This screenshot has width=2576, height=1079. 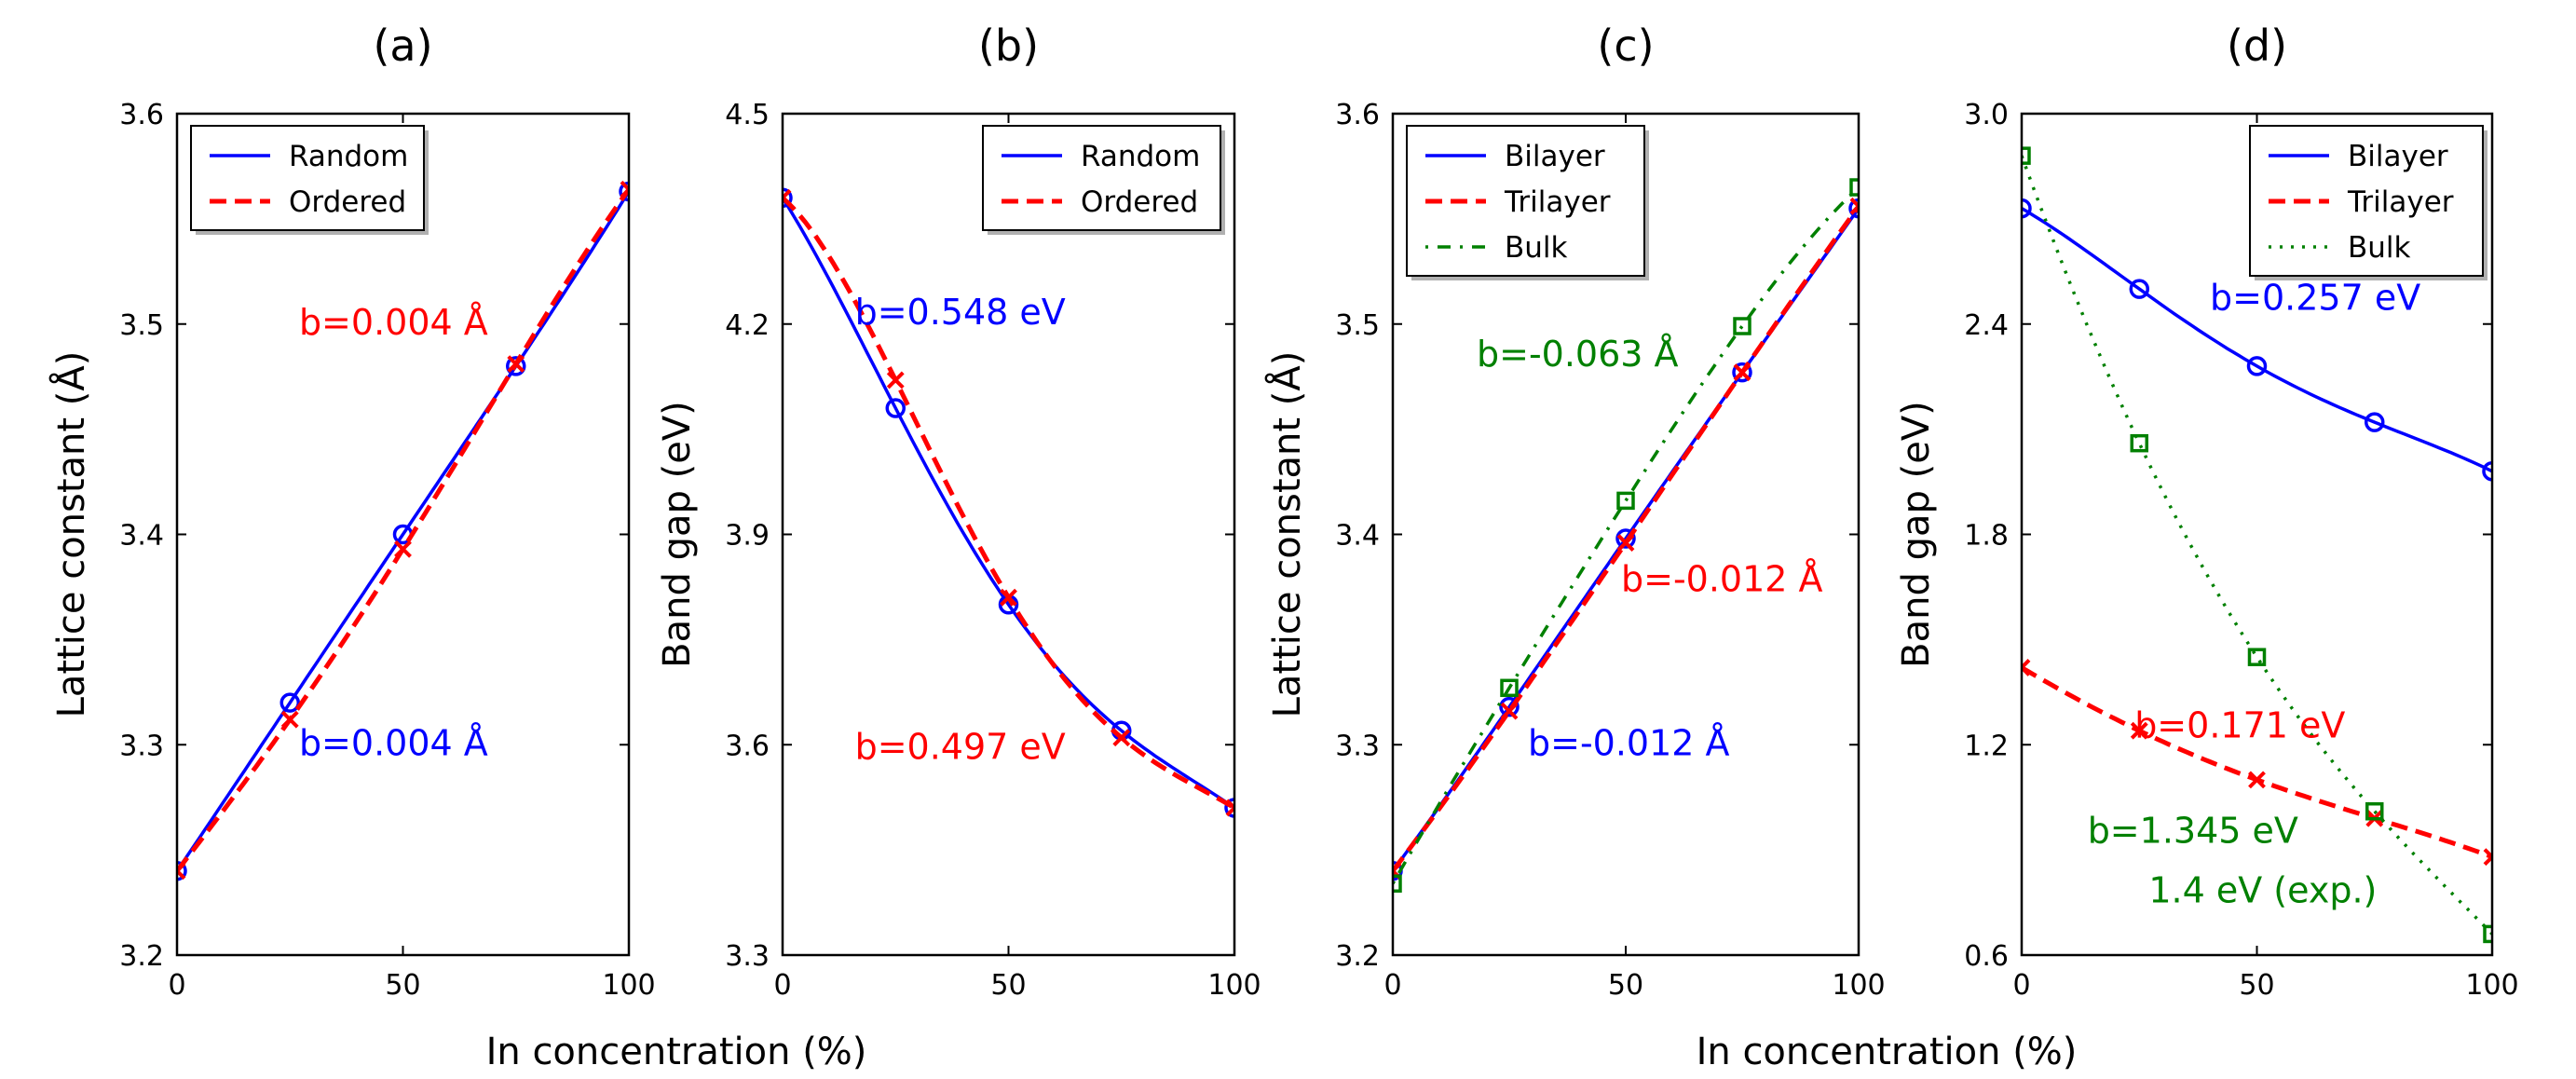 I want to click on legend-label: Random, so click(x=348, y=156).